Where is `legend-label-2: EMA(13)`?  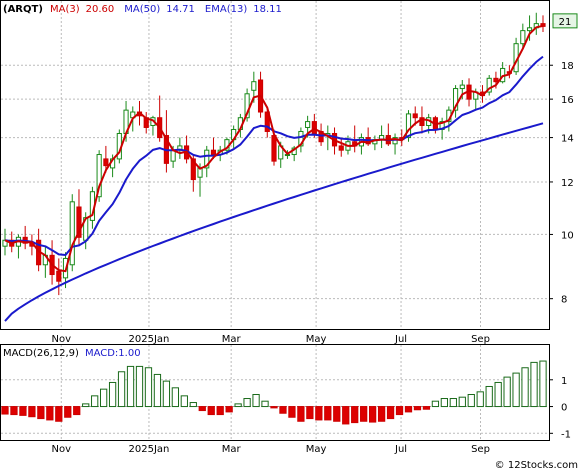
legend-label-2: EMA(13) is located at coordinates (226, 9).